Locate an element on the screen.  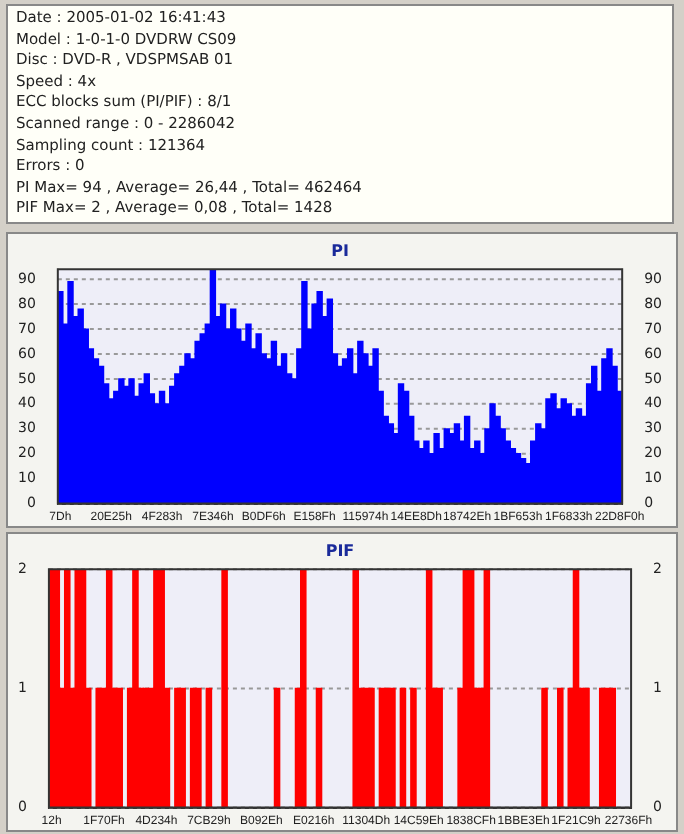
chart-title: PIF is located at coordinates (340, 550).